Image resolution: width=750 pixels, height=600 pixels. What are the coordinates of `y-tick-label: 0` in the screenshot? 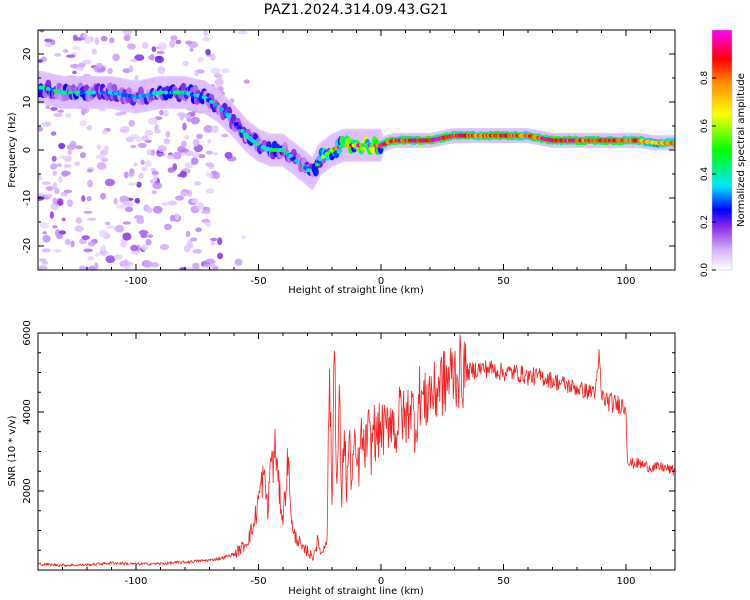 It's located at (27, 150).